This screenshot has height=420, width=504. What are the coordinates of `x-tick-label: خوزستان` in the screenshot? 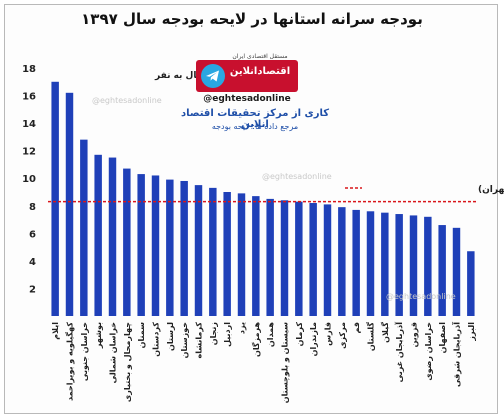 It's located at (184, 340).